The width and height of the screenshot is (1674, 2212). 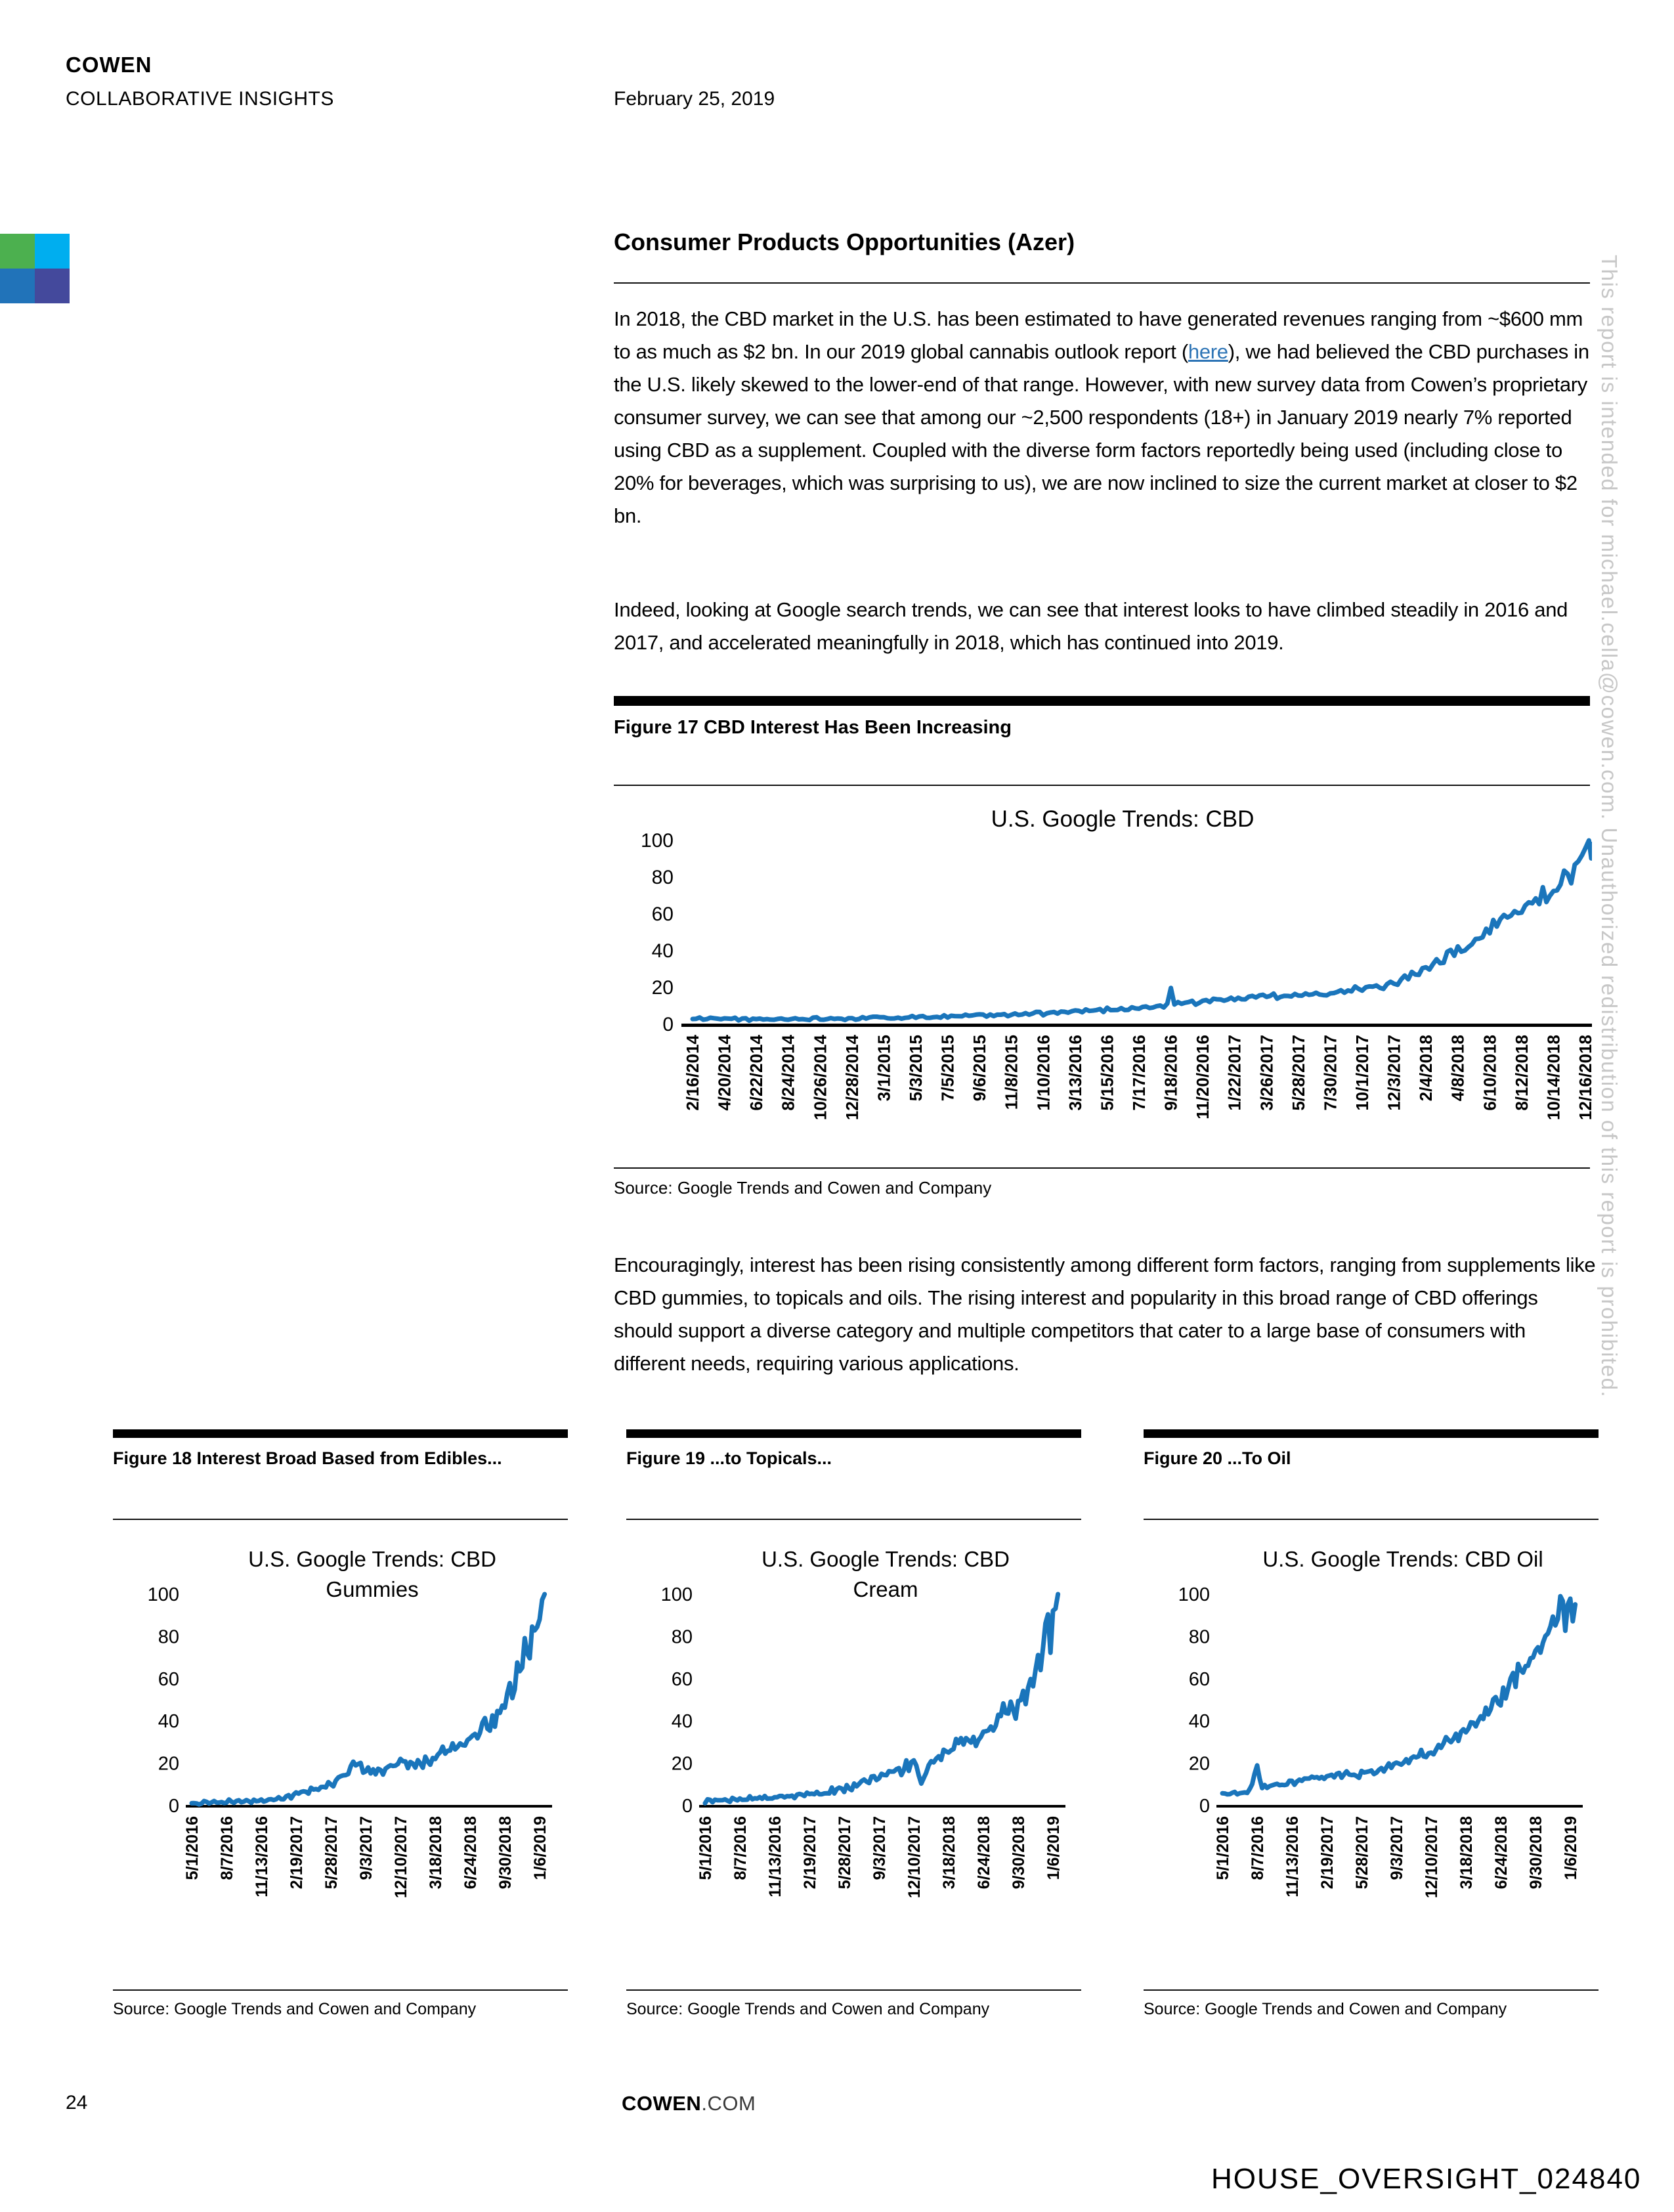 I want to click on header-division: COLLABORATIVE INSIGHTS, so click(x=200, y=99).